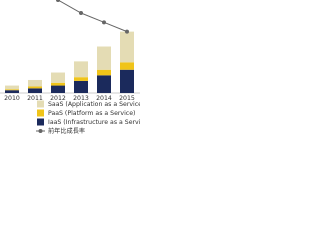 The height and width of the screenshot is (240, 320). I want to click on x-tick-label: 2015, so click(127, 98).